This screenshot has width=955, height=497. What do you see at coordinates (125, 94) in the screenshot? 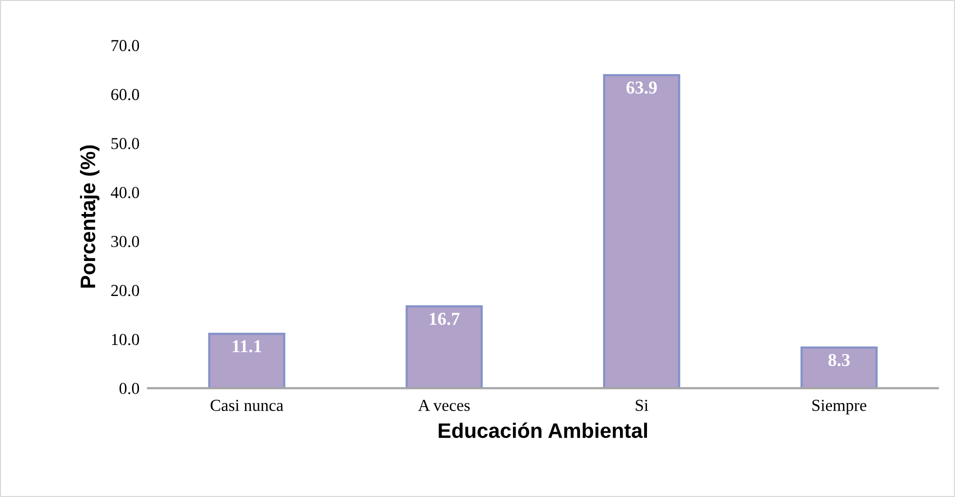
I see `y-tick-label: 60.0` at bounding box center [125, 94].